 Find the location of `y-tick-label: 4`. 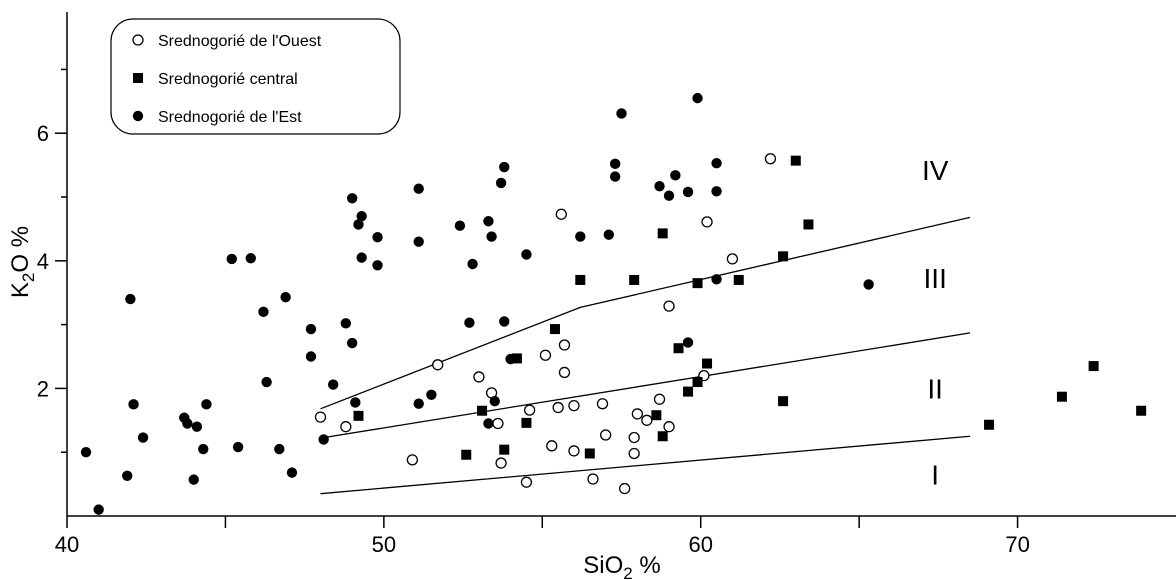

y-tick-label: 4 is located at coordinates (43, 261).